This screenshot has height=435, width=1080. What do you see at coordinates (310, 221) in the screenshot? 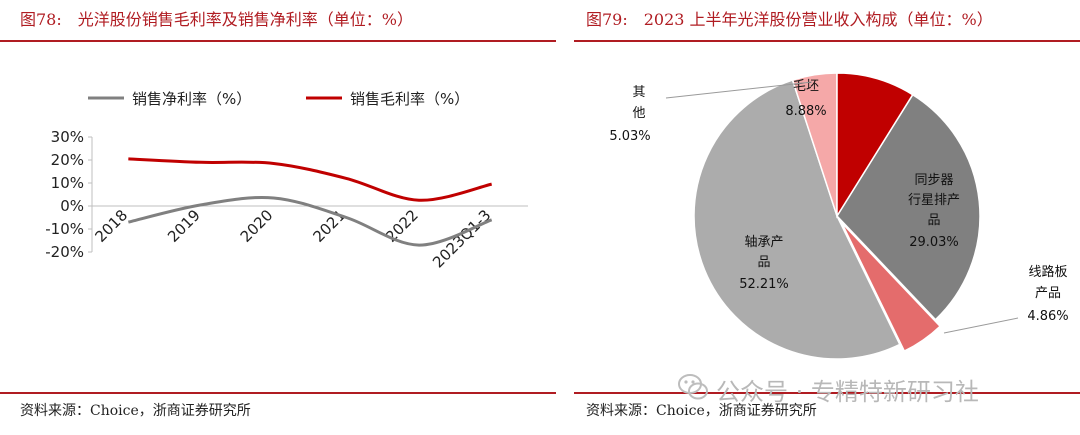
I see `series-line-net-margin` at bounding box center [310, 221].